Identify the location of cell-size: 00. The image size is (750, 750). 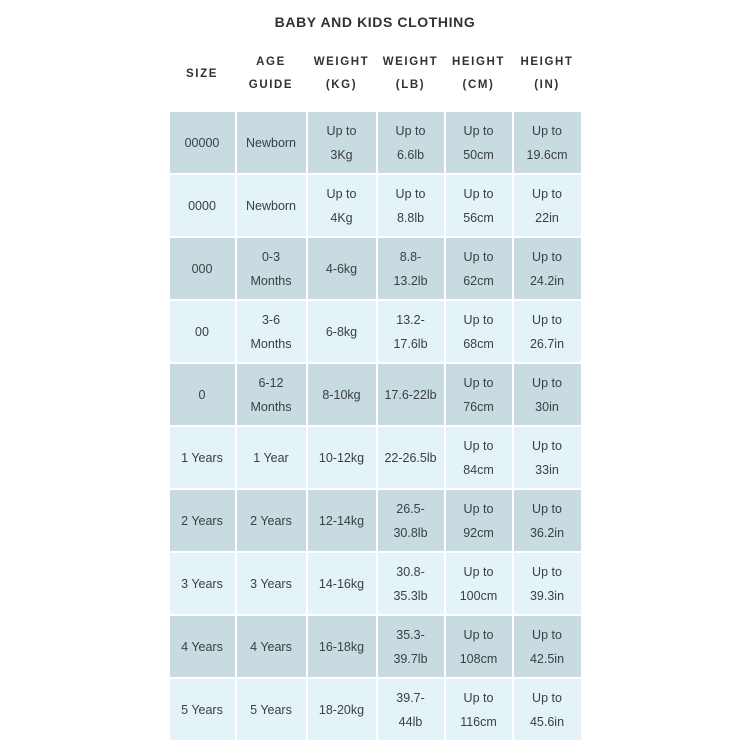
(202, 331).